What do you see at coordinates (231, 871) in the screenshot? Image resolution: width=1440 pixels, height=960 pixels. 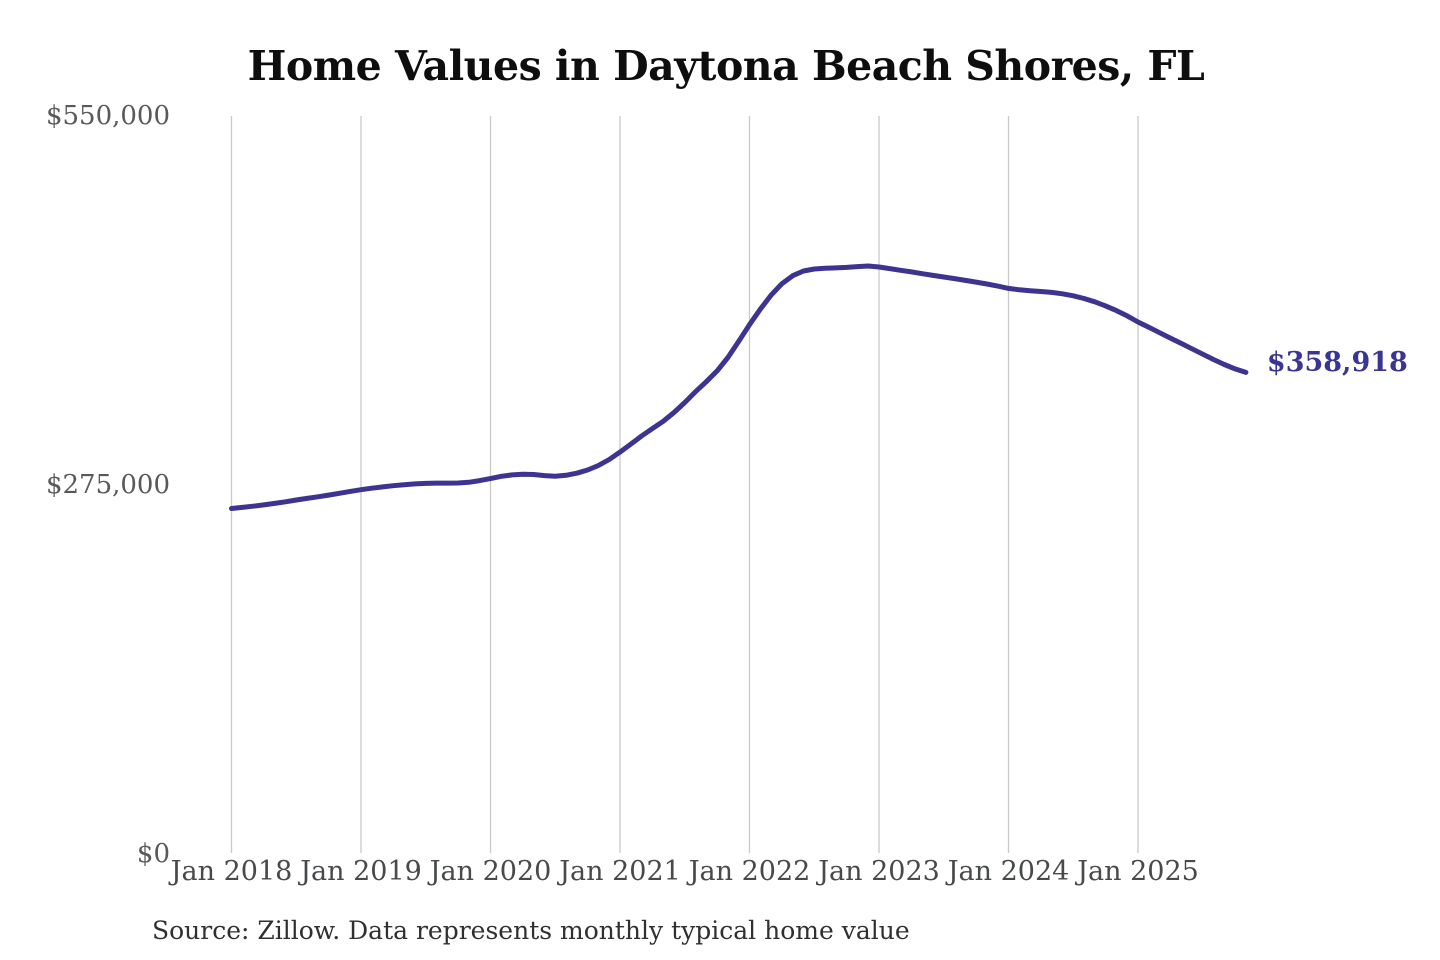 I see `x-axis-label: Jan 2018` at bounding box center [231, 871].